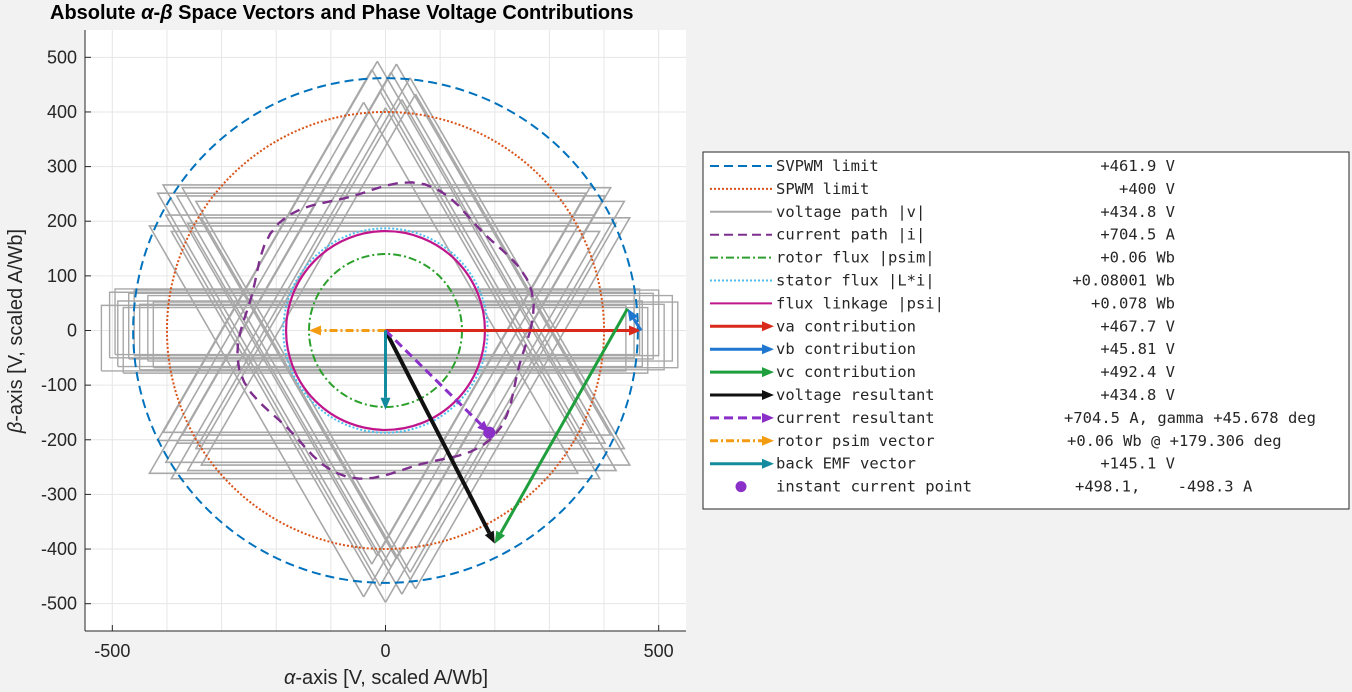  Describe the element at coordinates (347, 330) in the screenshot. I see `vector-rotor-psi-m-vector` at that location.